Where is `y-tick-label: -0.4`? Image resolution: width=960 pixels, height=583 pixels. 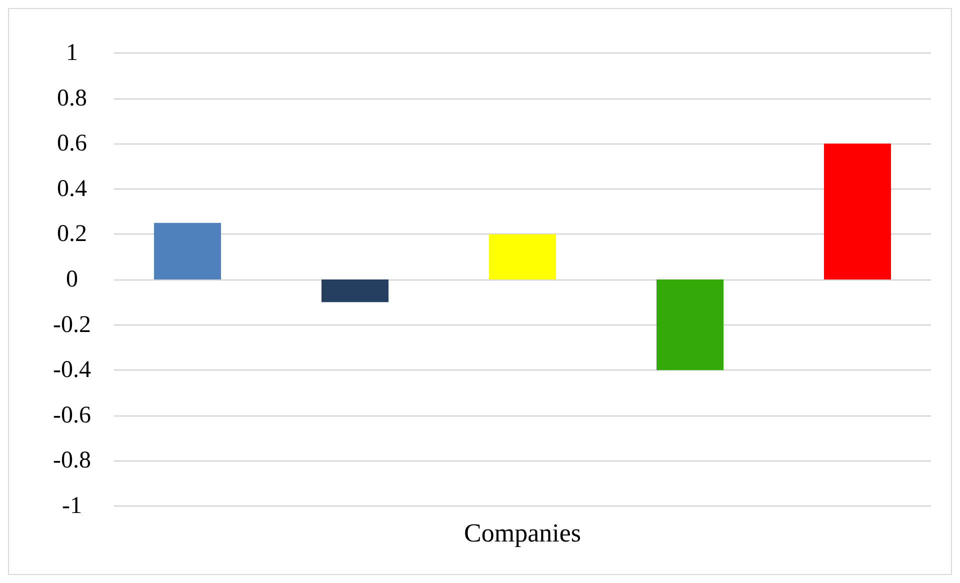
y-tick-label: -0.4 is located at coordinates (72, 370).